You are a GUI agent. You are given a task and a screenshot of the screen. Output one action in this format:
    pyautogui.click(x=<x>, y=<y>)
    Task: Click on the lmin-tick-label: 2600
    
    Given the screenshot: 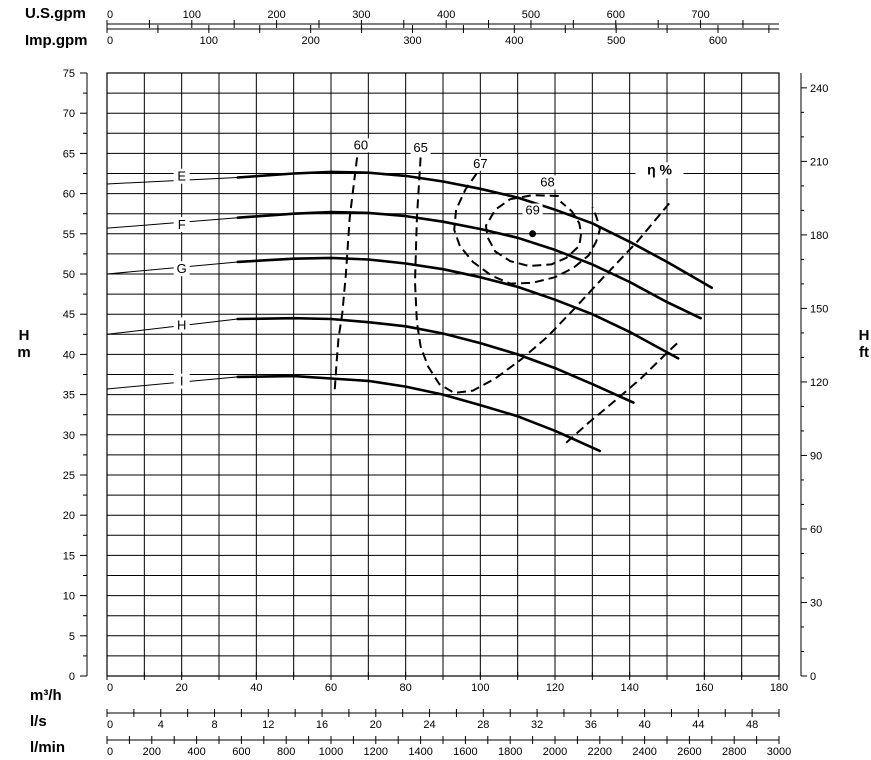 What is the action you would take?
    pyautogui.click(x=689, y=752)
    